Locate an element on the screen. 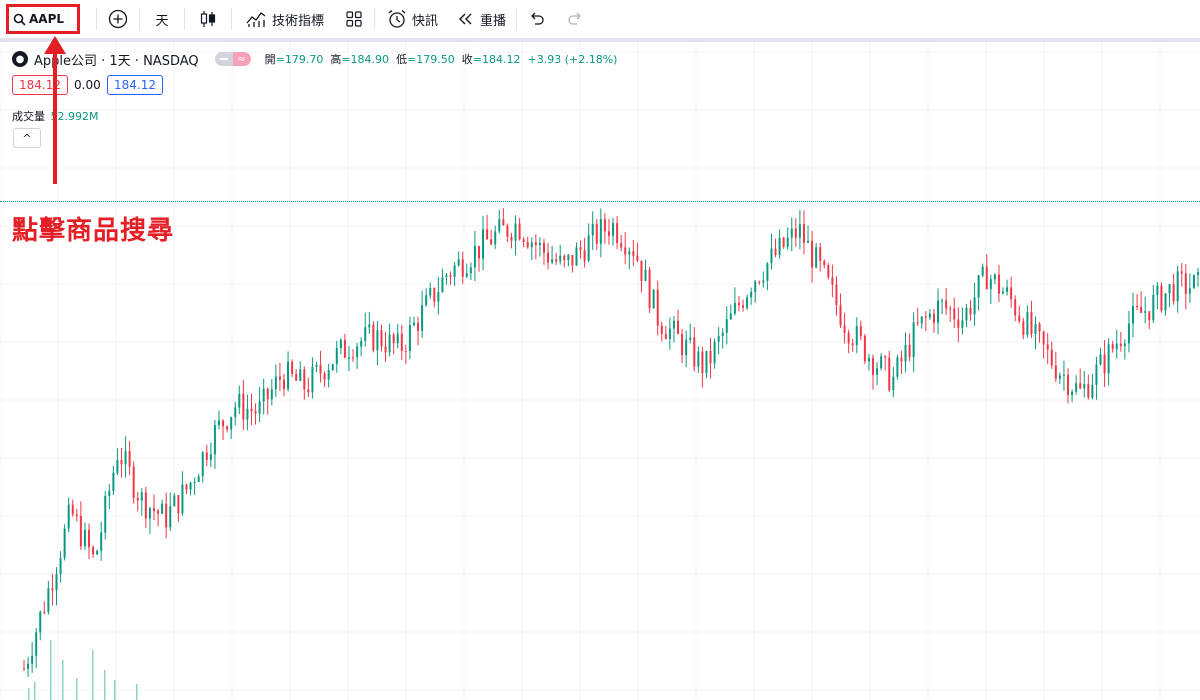 The height and width of the screenshot is (700, 1200). collapse-legend-button: ^ is located at coordinates (27, 138).